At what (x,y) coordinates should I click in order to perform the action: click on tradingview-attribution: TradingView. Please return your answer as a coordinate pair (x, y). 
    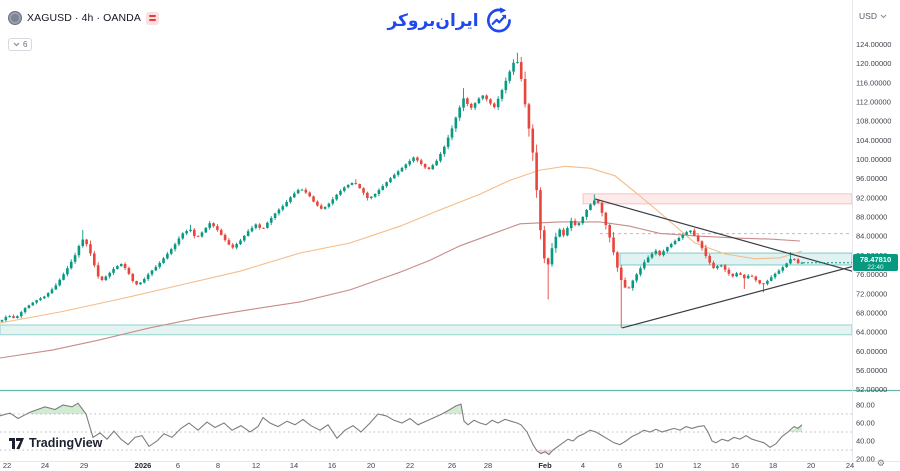
    Looking at the image, I should click on (55, 443).